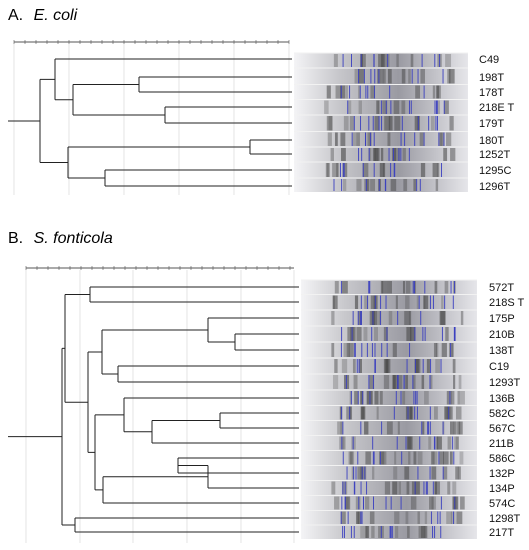 The image size is (529, 550). What do you see at coordinates (504, 519) in the screenshot?
I see `sample-label: 1298T` at bounding box center [504, 519].